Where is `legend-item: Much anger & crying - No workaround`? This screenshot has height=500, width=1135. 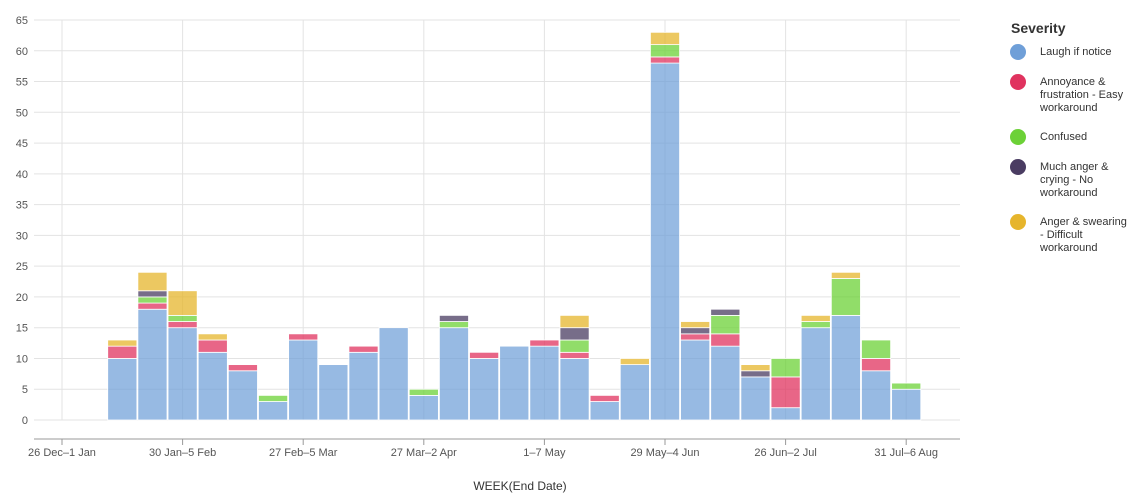
legend-item: Much anger & crying - No workaround is located at coordinates (1068, 179).